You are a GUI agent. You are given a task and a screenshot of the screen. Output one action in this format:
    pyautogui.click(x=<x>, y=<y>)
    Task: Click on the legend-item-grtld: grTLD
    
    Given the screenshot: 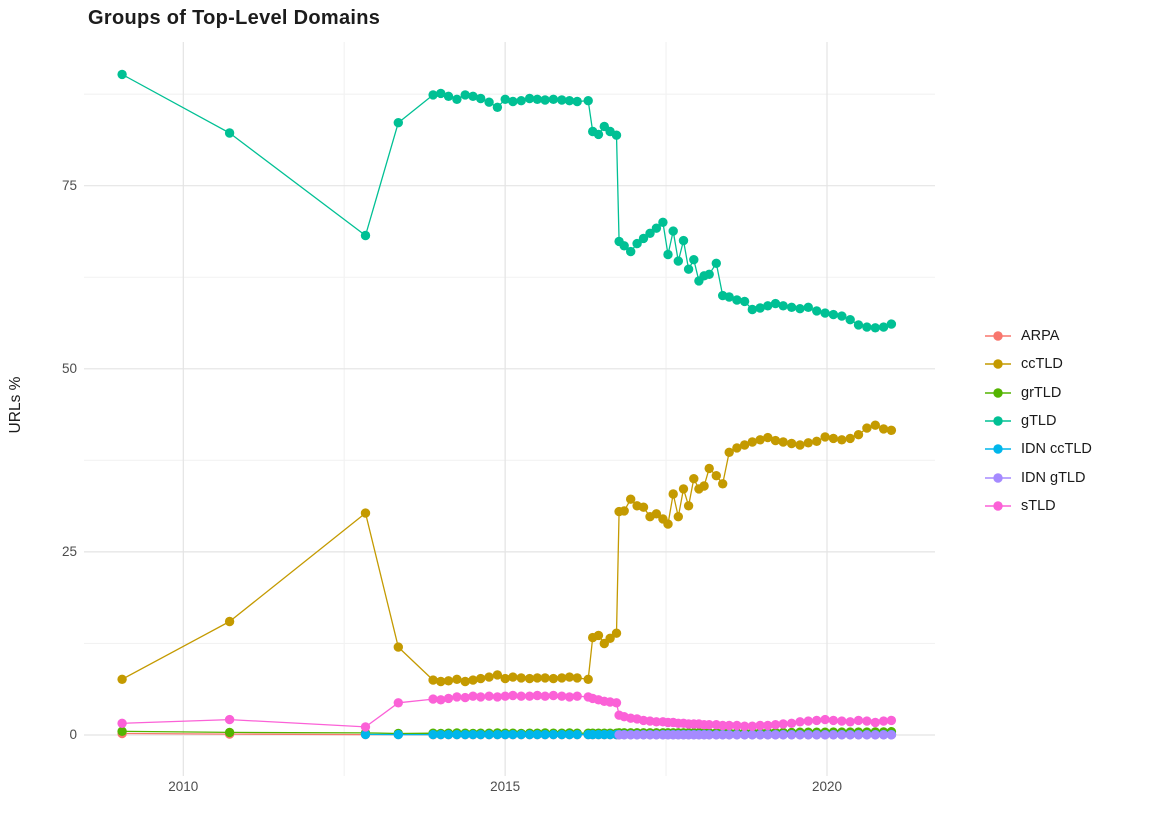 What is the action you would take?
    pyautogui.click(x=1037, y=393)
    